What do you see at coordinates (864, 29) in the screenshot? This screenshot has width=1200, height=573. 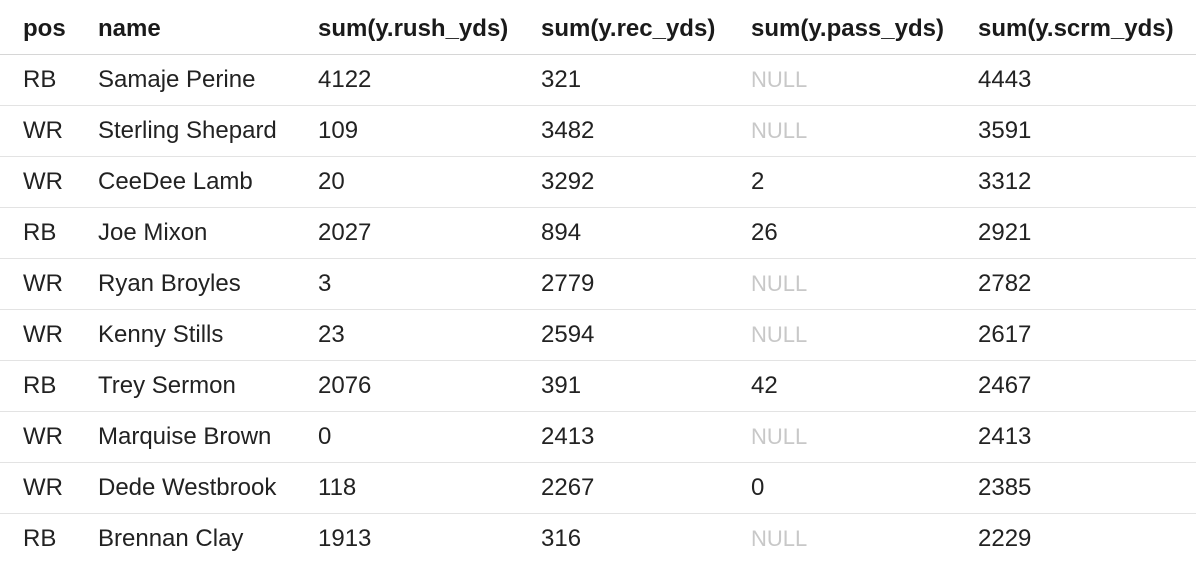 I see `column-header-pass-yds: sum(y.pass_yds)` at bounding box center [864, 29].